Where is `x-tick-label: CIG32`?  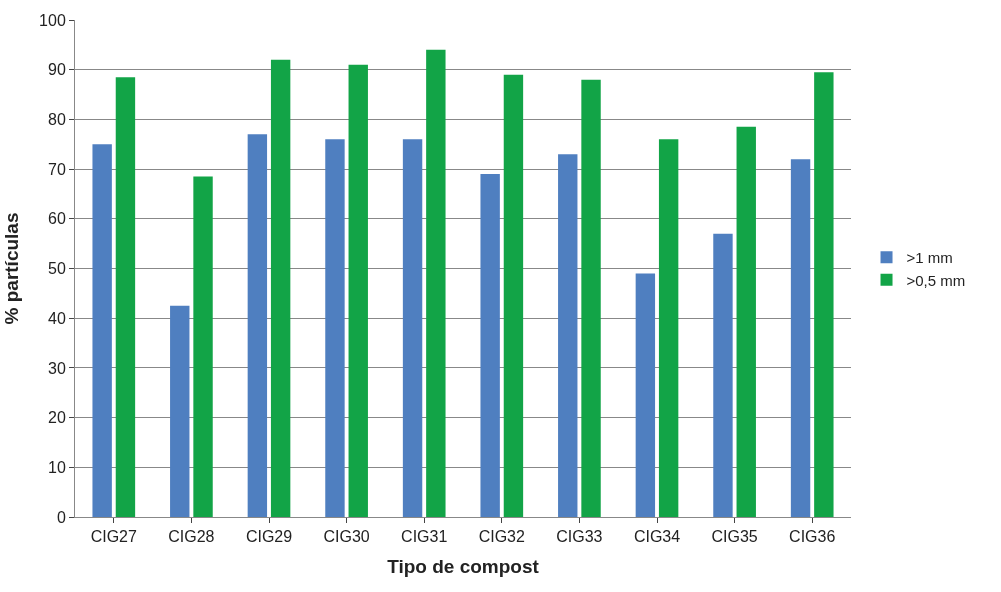
x-tick-label: CIG32 is located at coordinates (502, 537).